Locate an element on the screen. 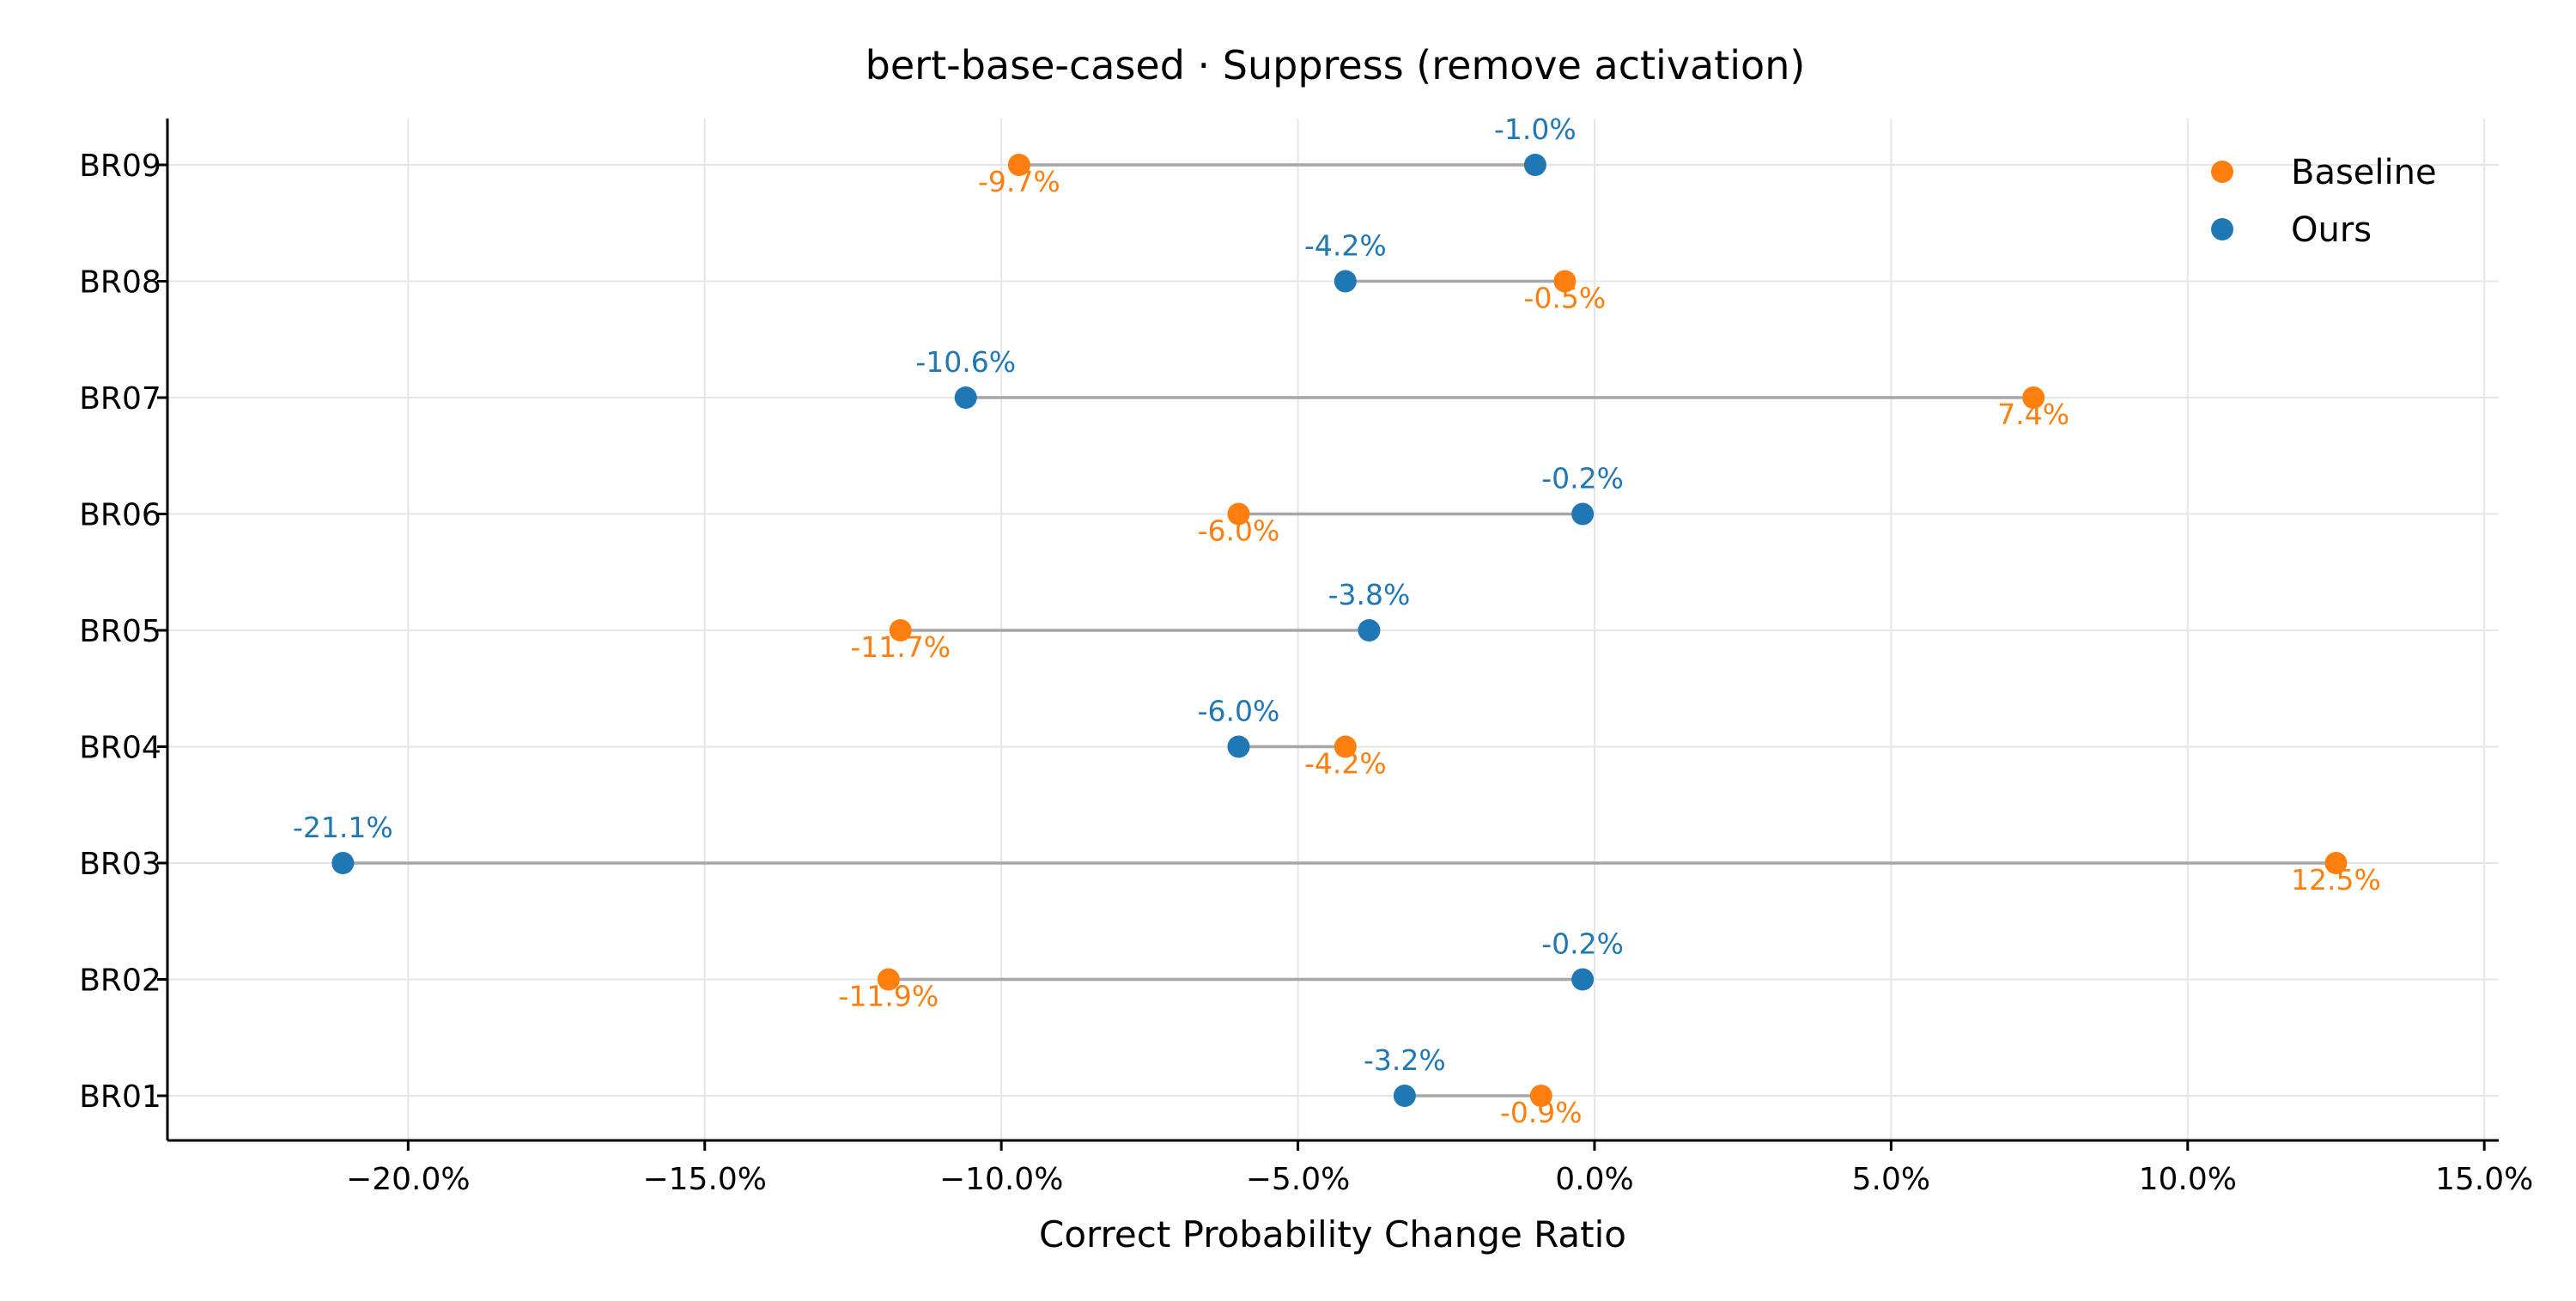  baseline-data-label: -4.2% is located at coordinates (1345, 764).